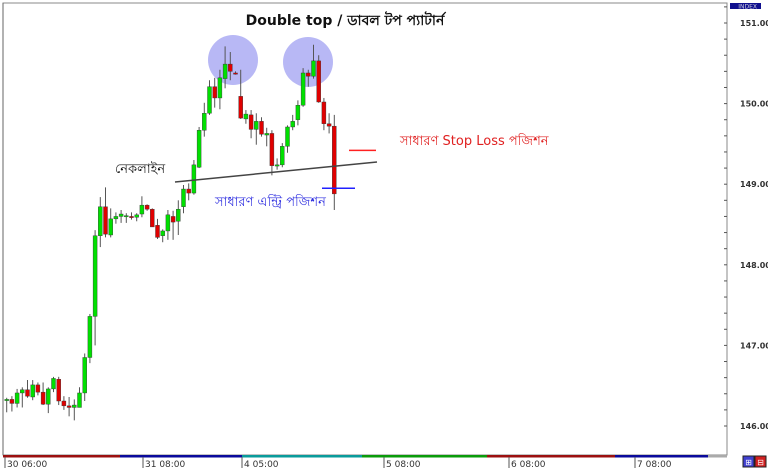 The height and width of the screenshot is (474, 768). I want to click on price-tick-label: 151.00, so click(754, 23).